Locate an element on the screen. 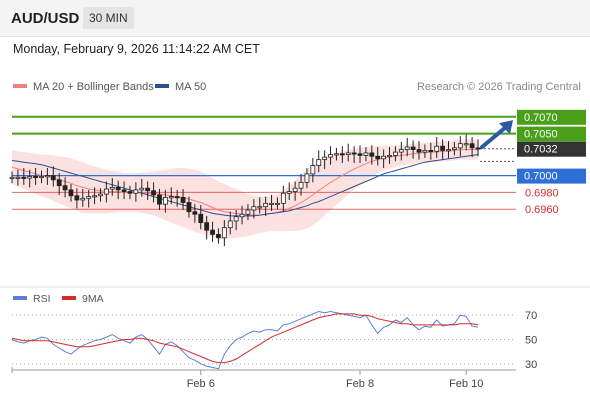 The height and width of the screenshot is (400, 590). level-tag-0.7070 is located at coordinates (551, 117).